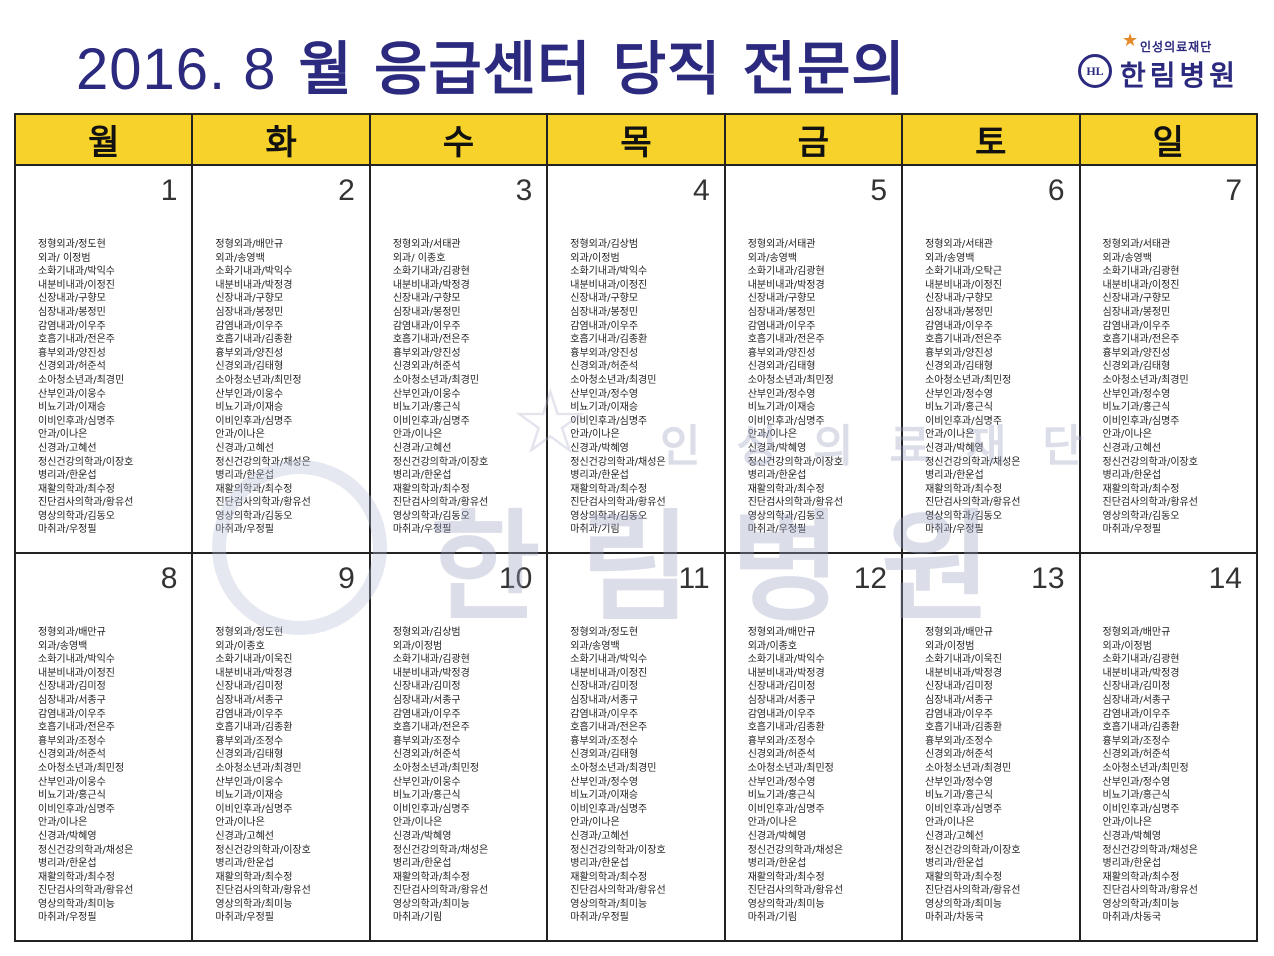 The width and height of the screenshot is (1274, 956). What do you see at coordinates (52, 448) in the screenshot?
I see `department: 신경과` at bounding box center [52, 448].